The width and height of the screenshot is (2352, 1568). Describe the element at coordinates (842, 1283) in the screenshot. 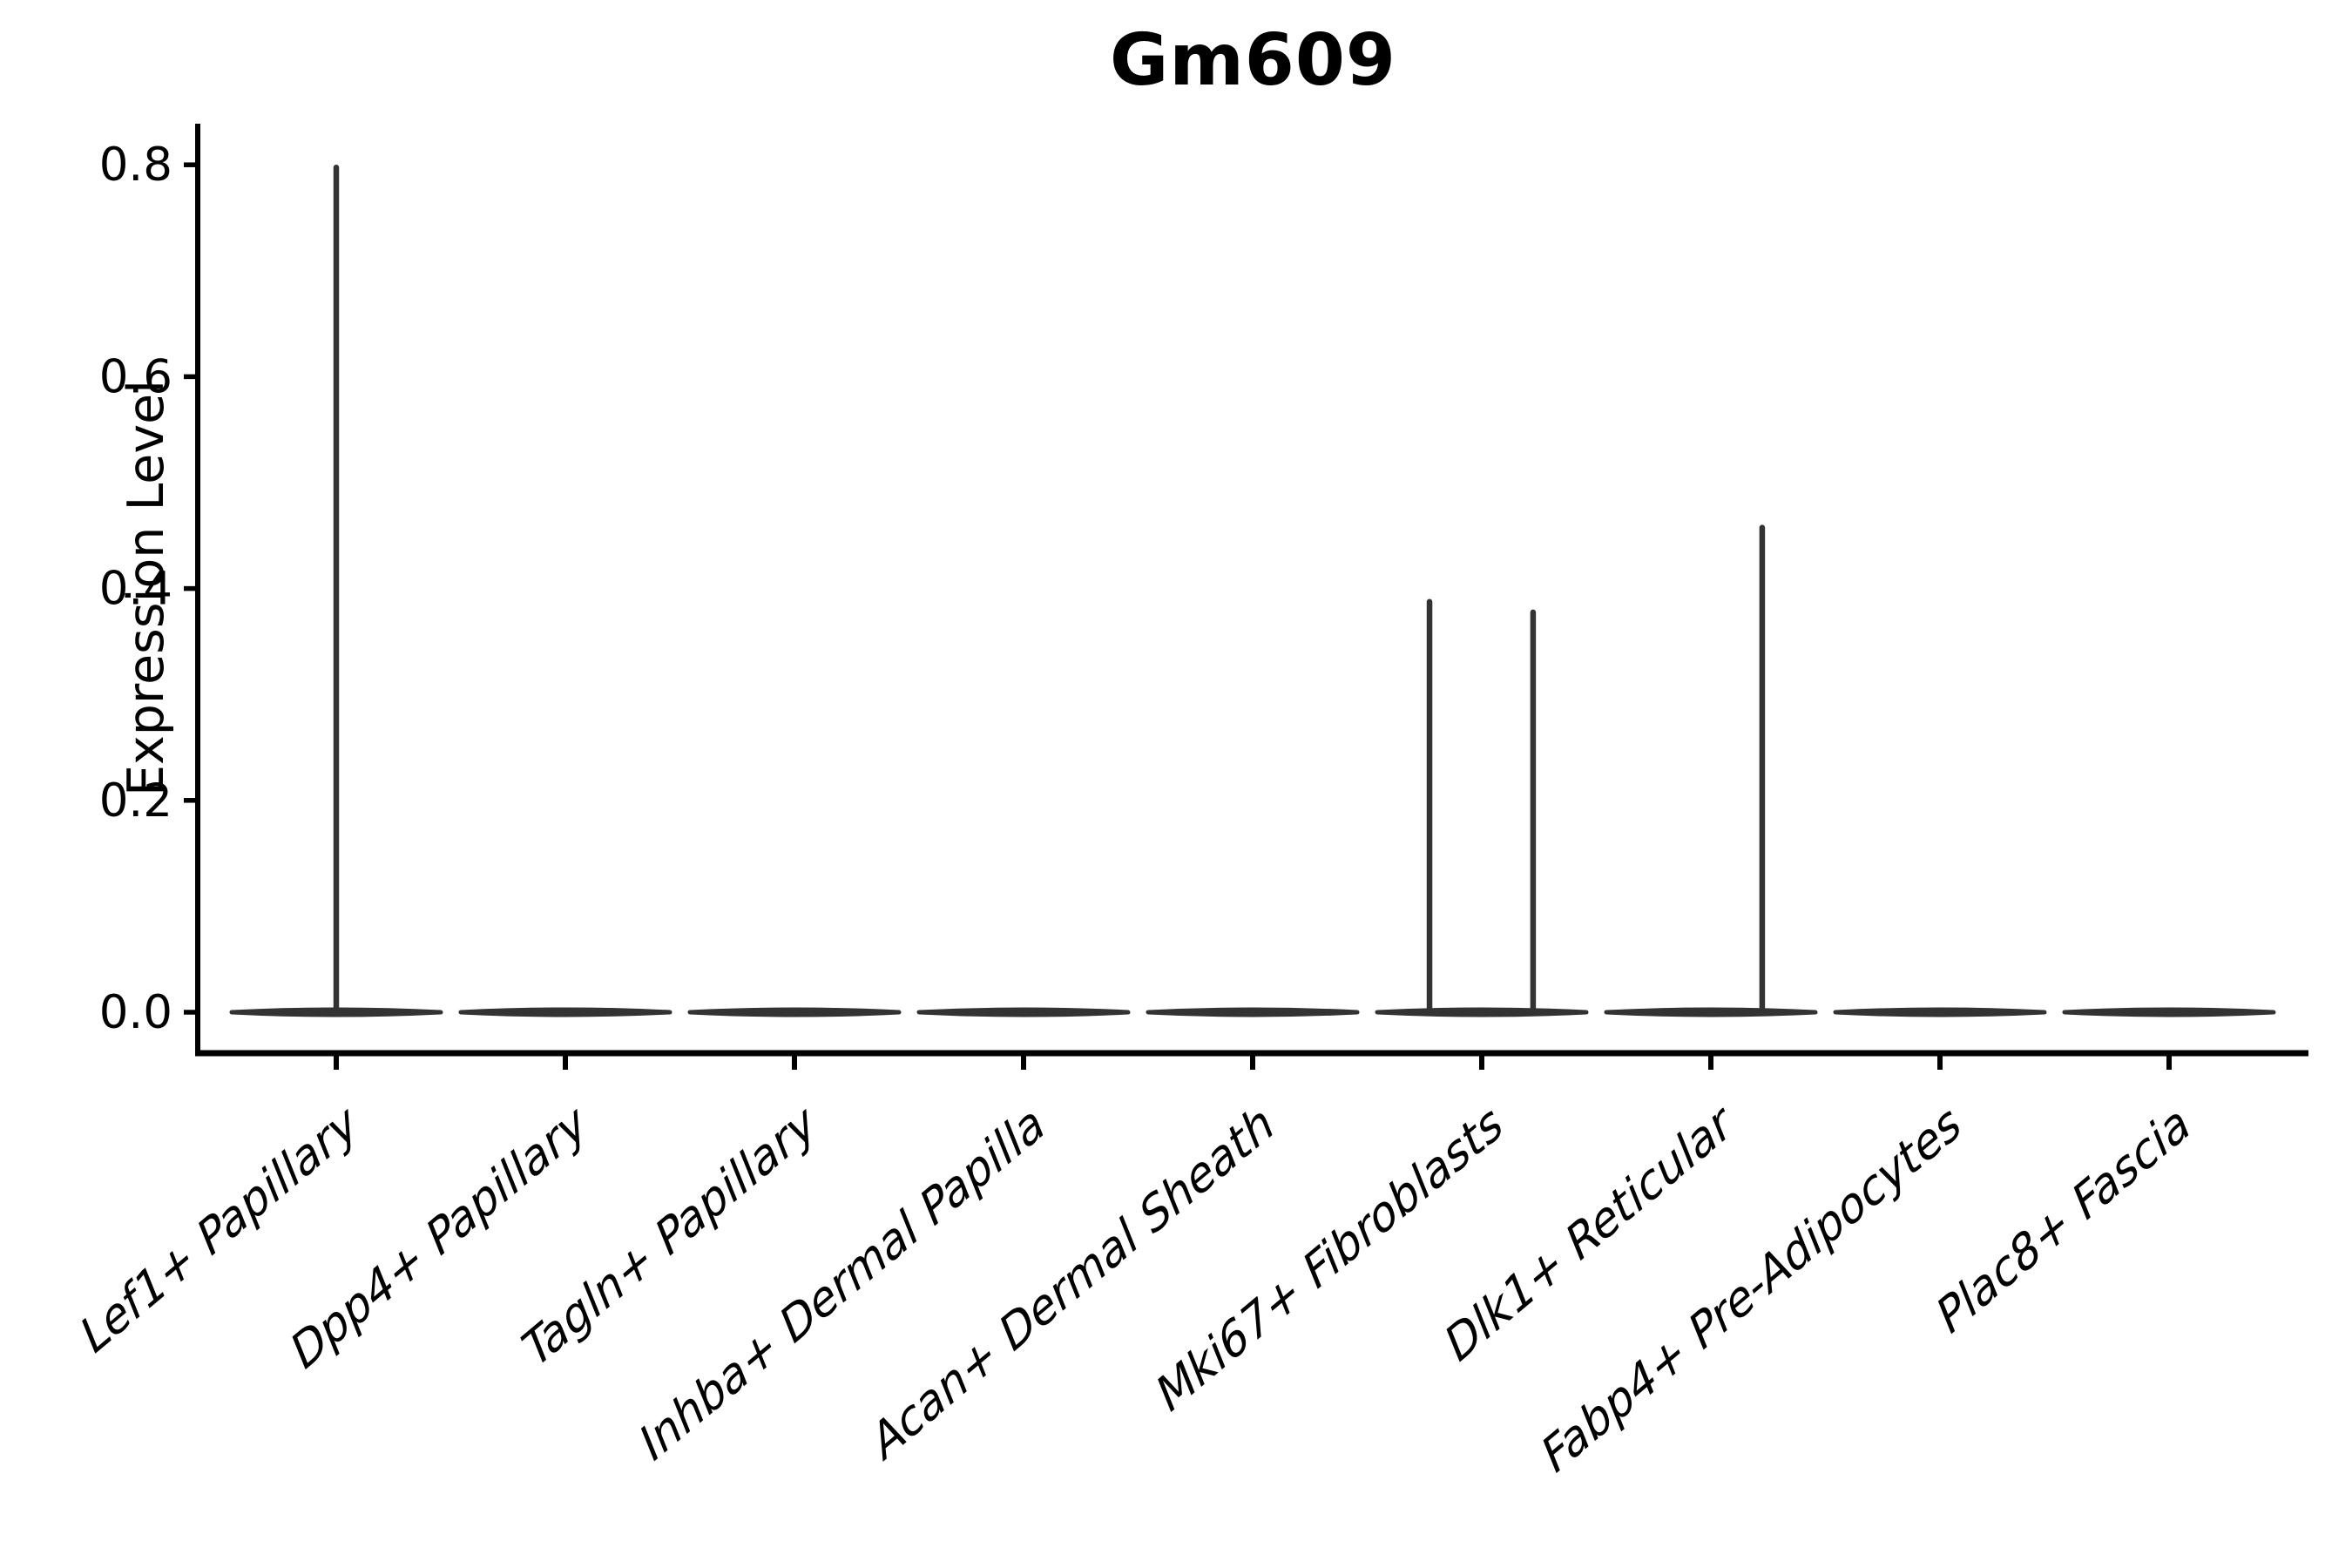

I see `x-tick-label: Inhba+ Dermal Papilla` at that location.